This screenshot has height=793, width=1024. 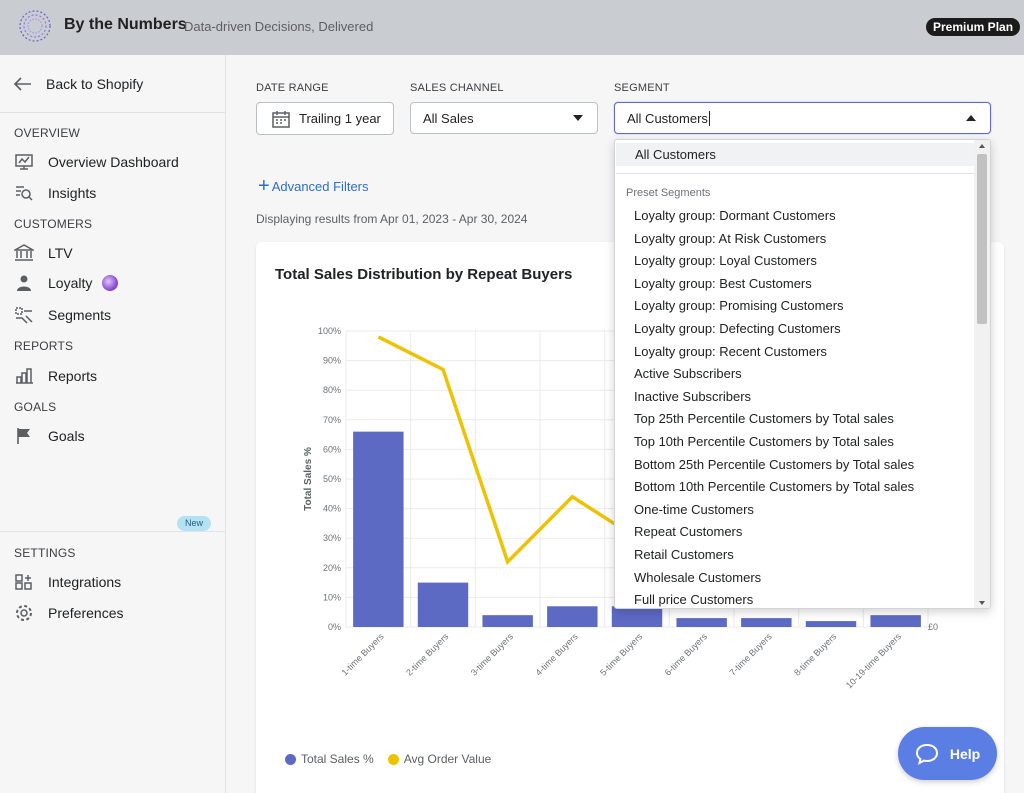 I want to click on dropdown-option: Loyalty group: At Risk Customers, so click(x=730, y=238).